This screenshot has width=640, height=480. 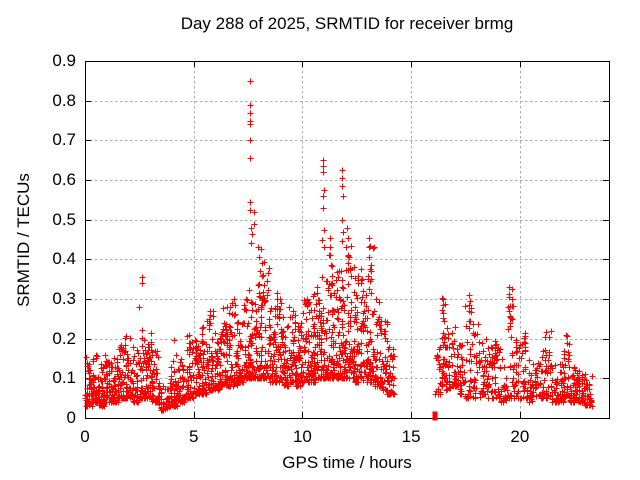 I want to click on y-tick-label: 0.5, so click(x=64, y=219).